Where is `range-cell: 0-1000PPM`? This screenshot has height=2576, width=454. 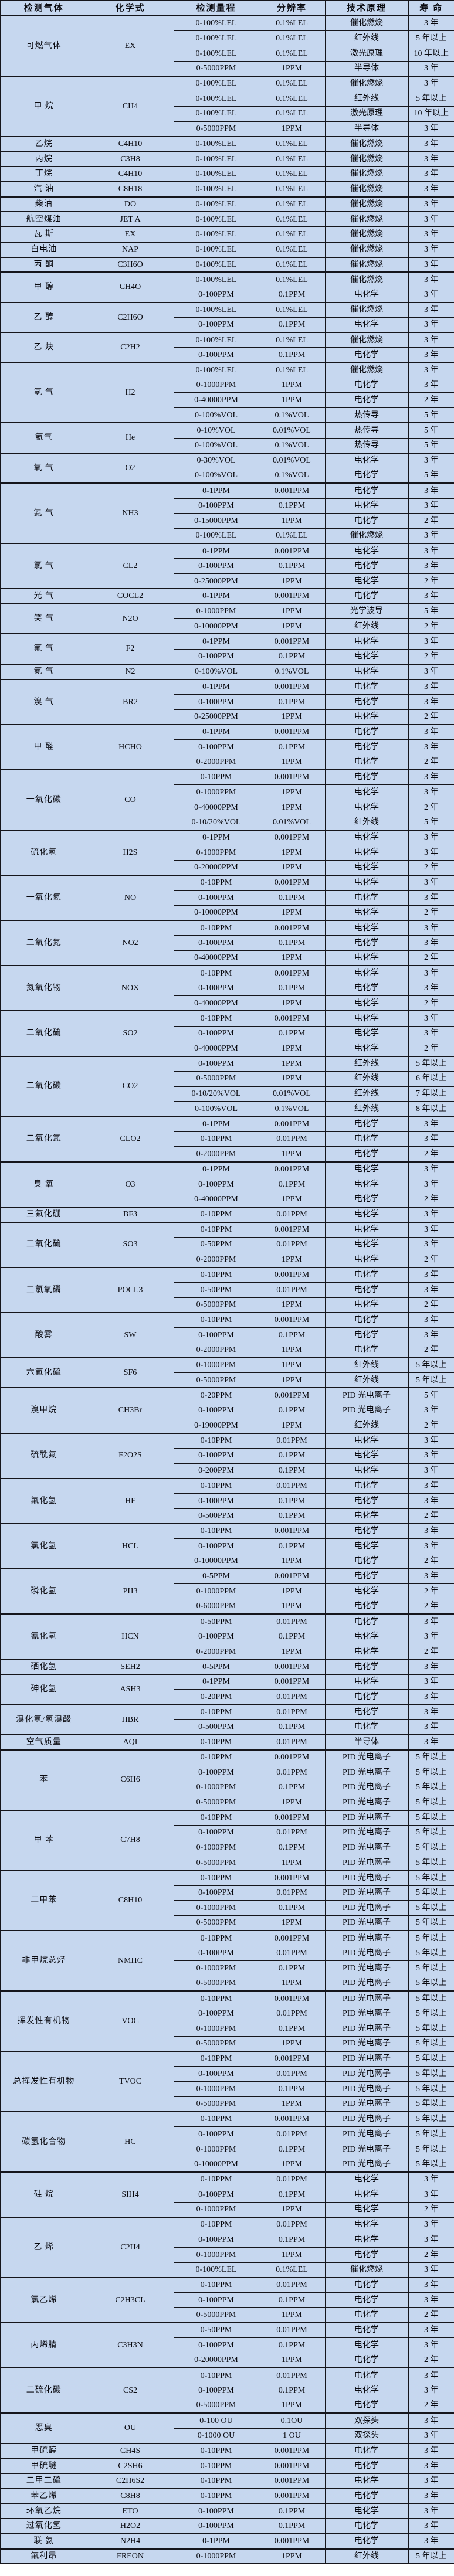 range-cell: 0-1000PPM is located at coordinates (216, 2255).